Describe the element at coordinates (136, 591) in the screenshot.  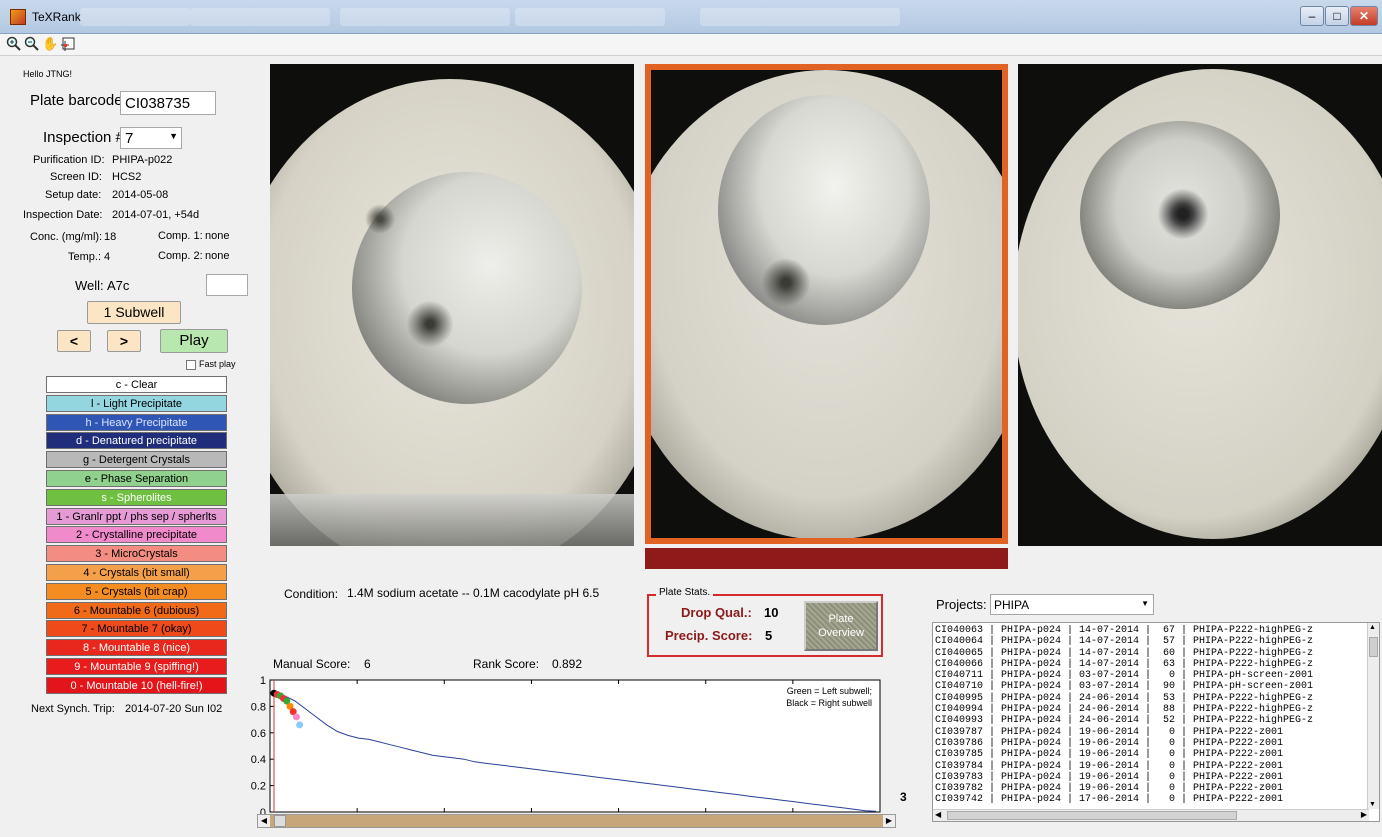
I see `score-button: 5 - Crystals (bit crap)` at that location.